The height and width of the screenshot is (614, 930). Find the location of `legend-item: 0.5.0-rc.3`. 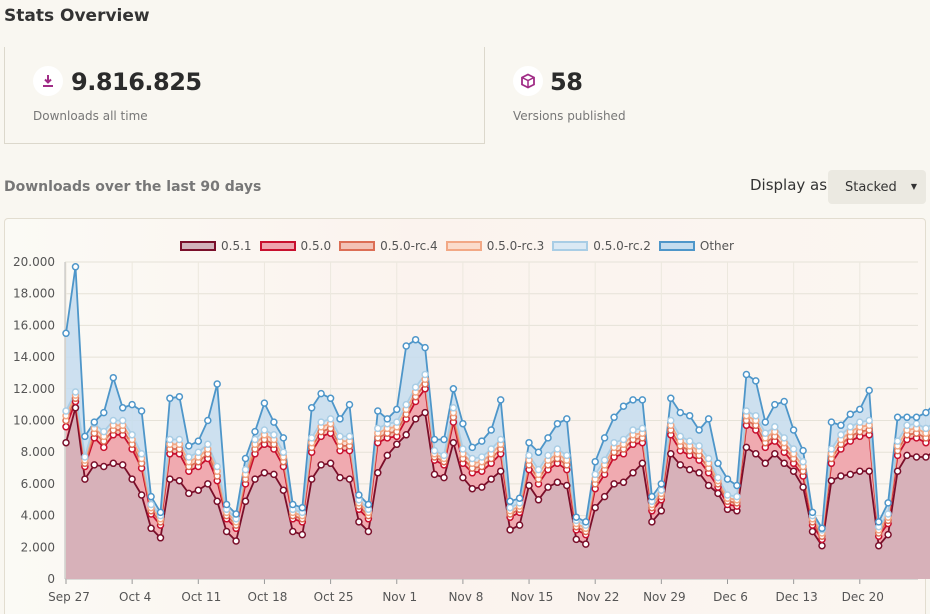

legend-item: 0.5.0-rc.3 is located at coordinates (494, 246).